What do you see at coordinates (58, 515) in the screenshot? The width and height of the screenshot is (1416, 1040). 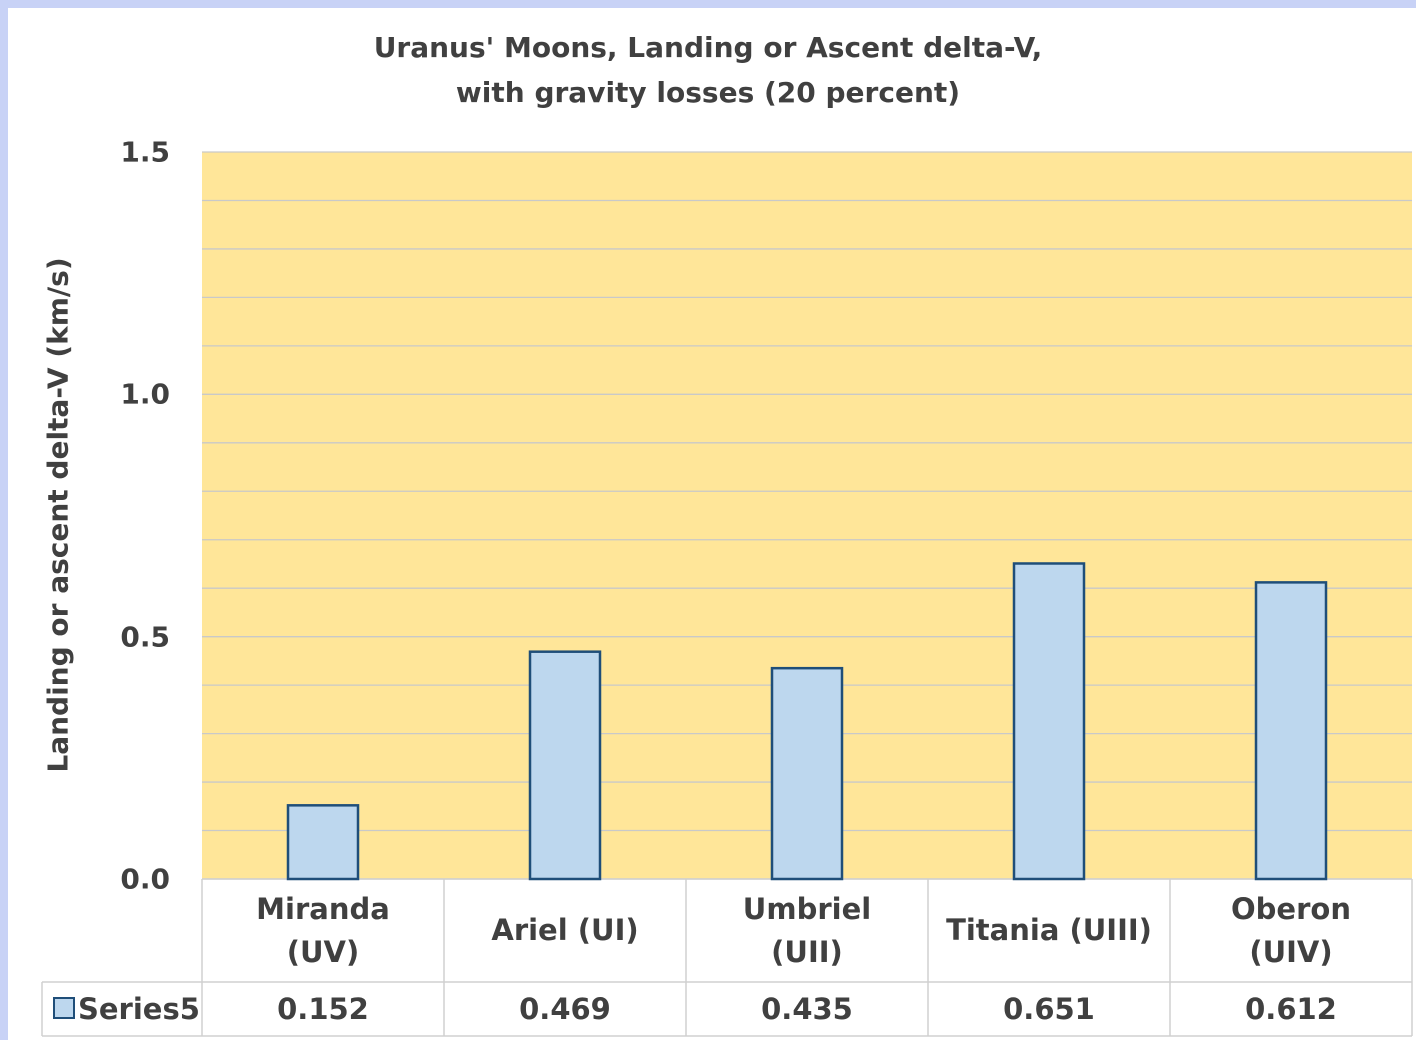 I see `y-axis-label: Landing or ascent delta-V (km/s)` at bounding box center [58, 515].